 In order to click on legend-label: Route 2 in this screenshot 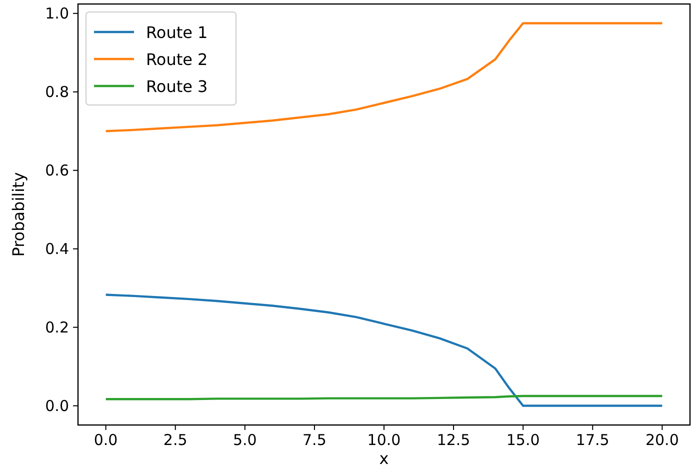, I will do `click(177, 59)`.